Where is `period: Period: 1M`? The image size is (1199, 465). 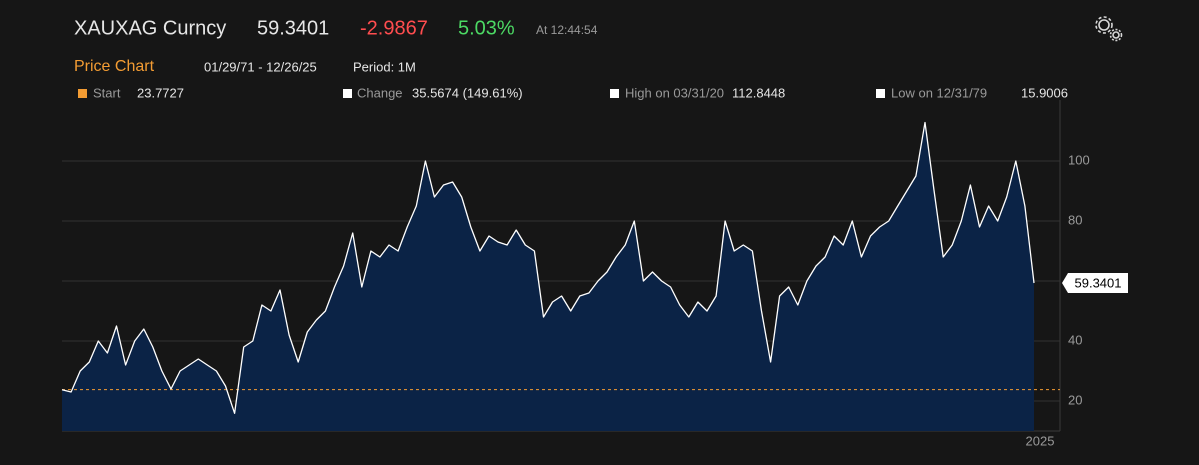
period: Period: 1M is located at coordinates (384, 66).